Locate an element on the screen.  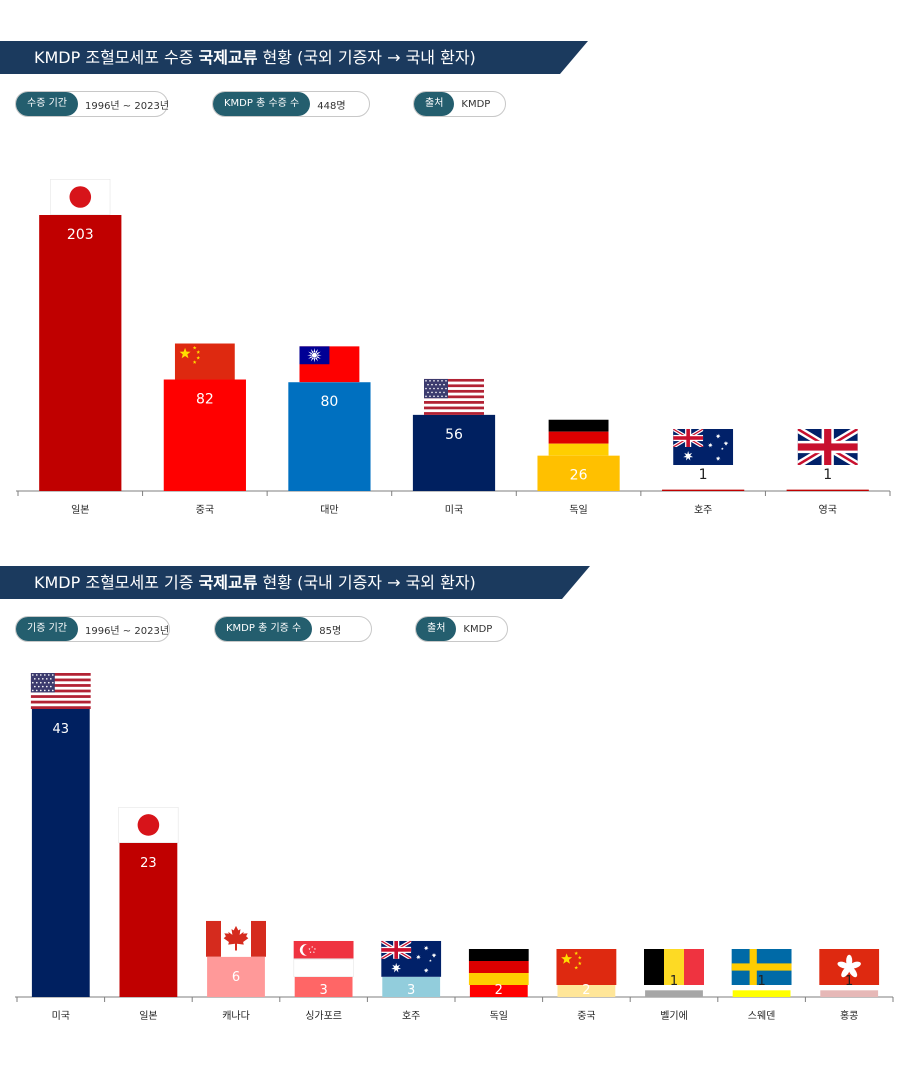
total-pill: KMDP 총 기증 수 85명 is located at coordinates (293, 629).